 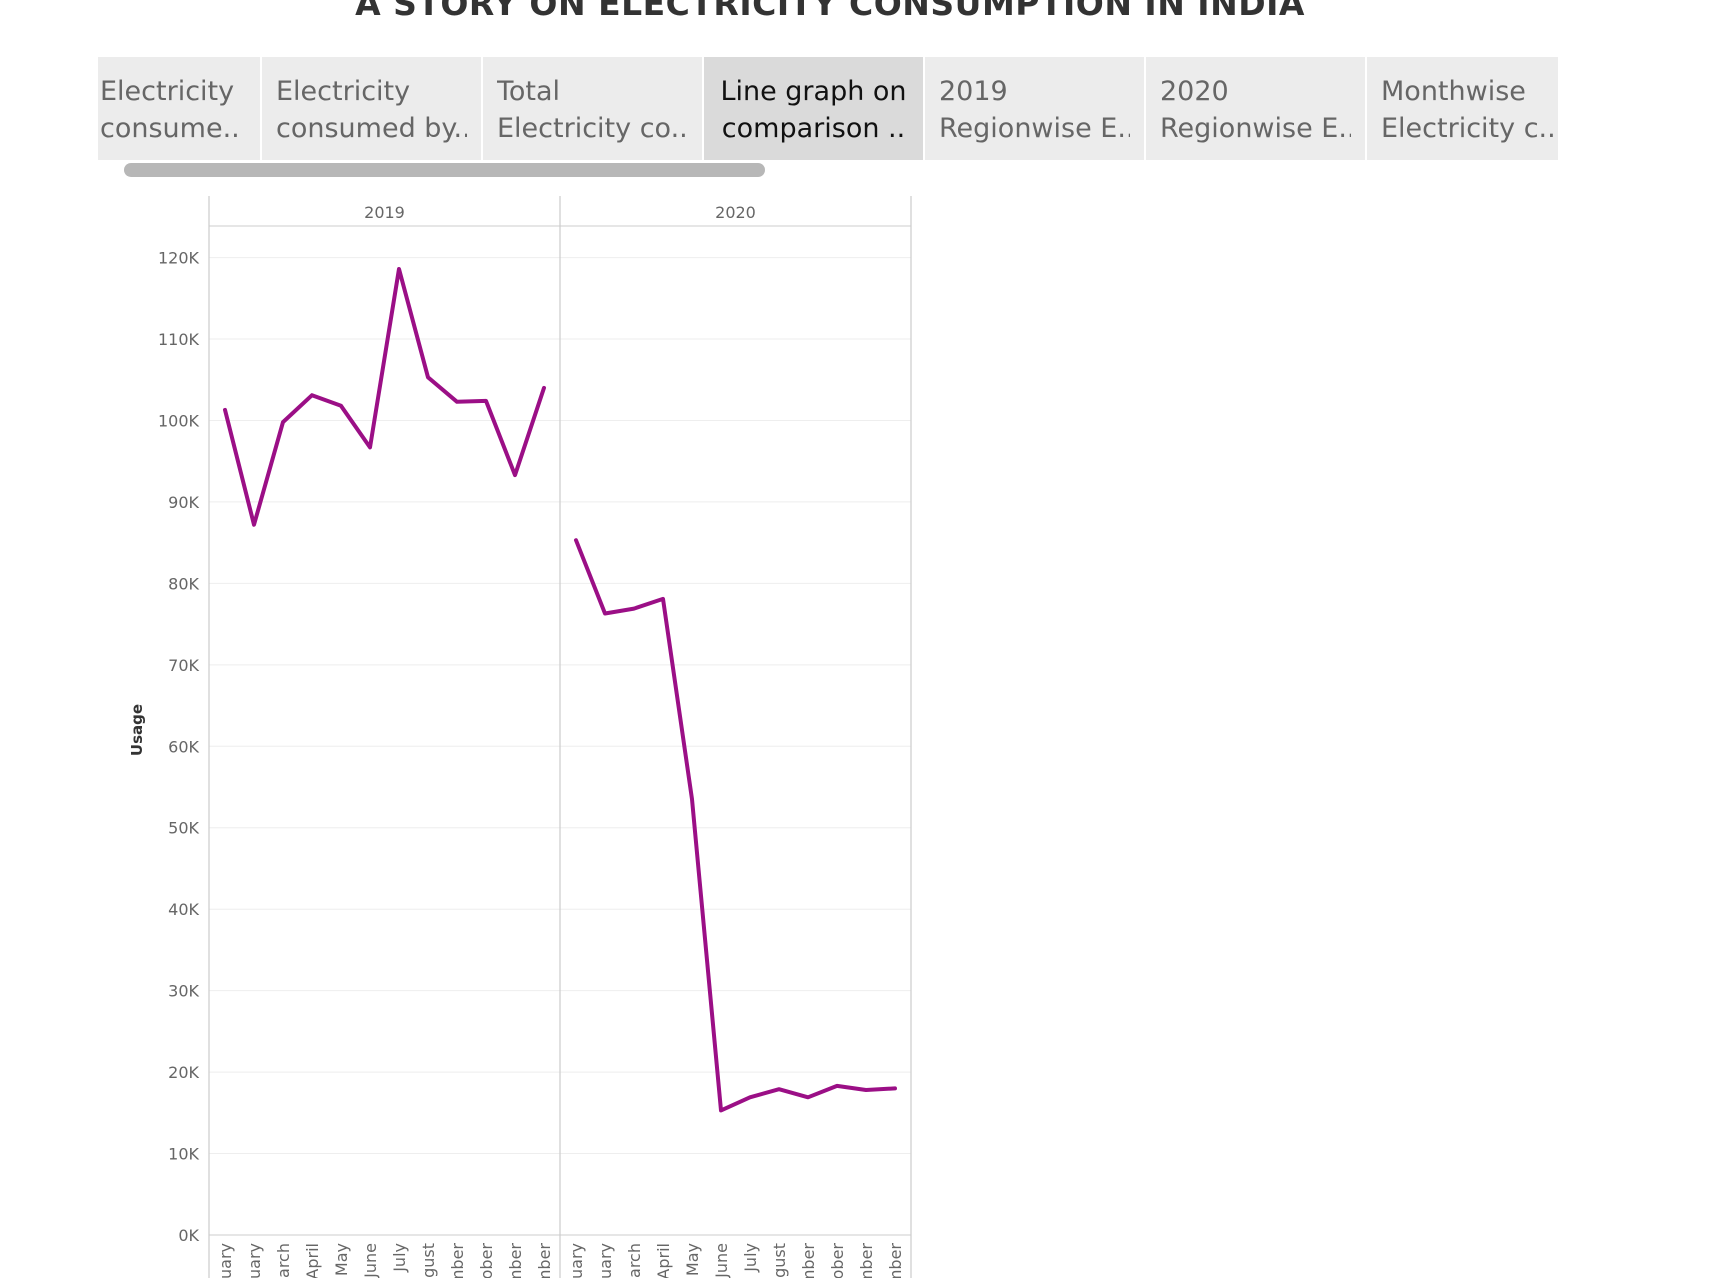 What do you see at coordinates (813, 91) in the screenshot?
I see `tab-4-line1: Line graph on` at bounding box center [813, 91].